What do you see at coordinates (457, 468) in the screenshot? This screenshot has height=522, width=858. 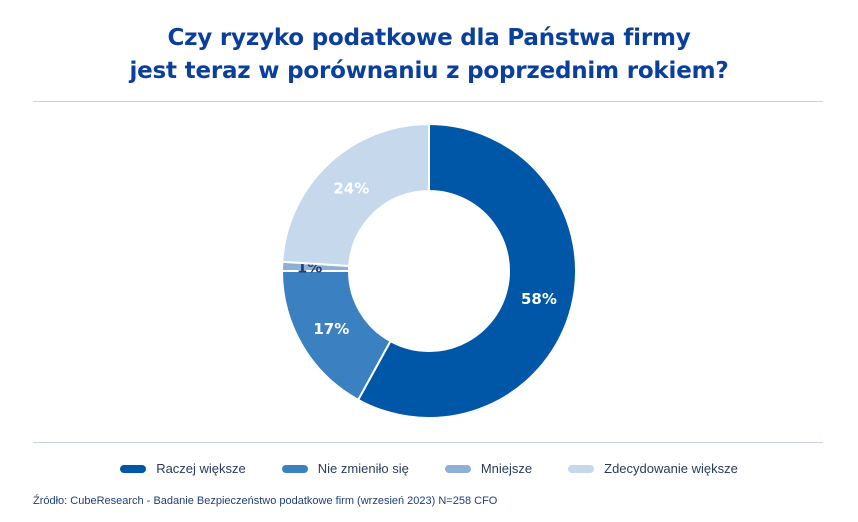 I see `legend-swatch-mniejsze` at bounding box center [457, 468].